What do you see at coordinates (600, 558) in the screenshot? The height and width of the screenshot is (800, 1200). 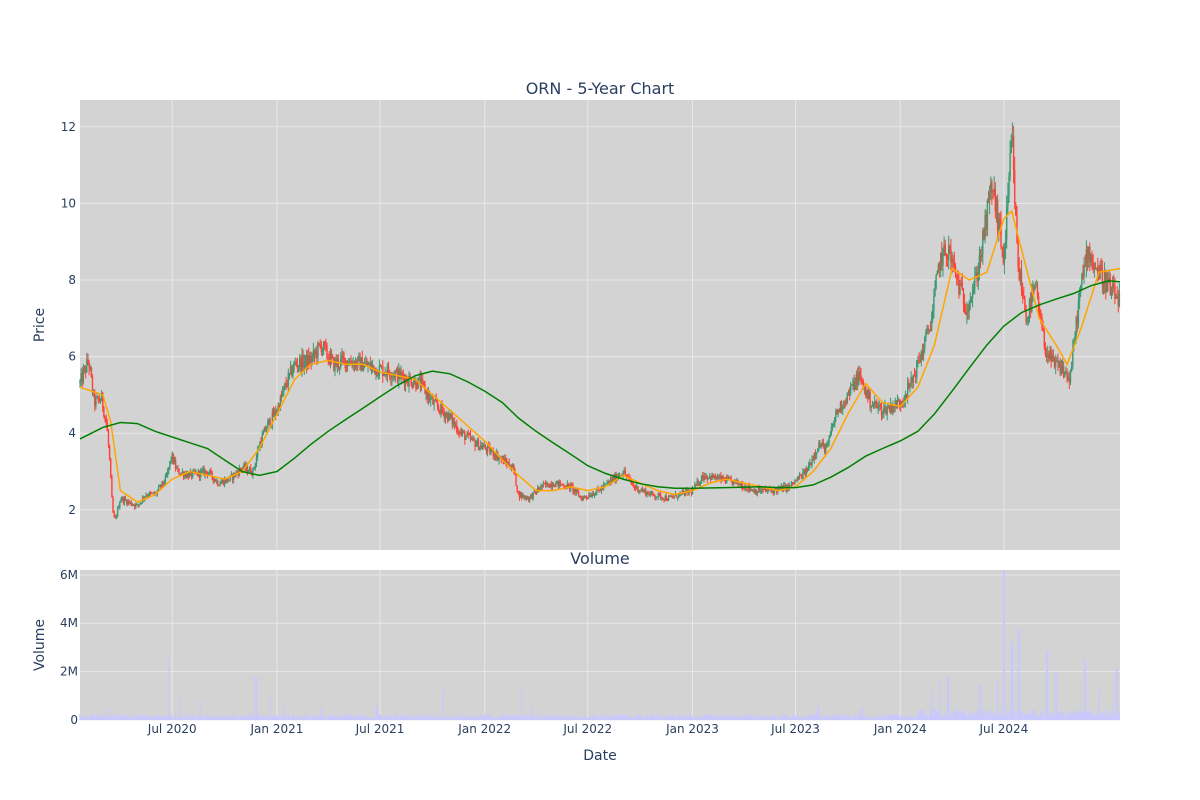 I see `volume-subtitle: Volume` at bounding box center [600, 558].